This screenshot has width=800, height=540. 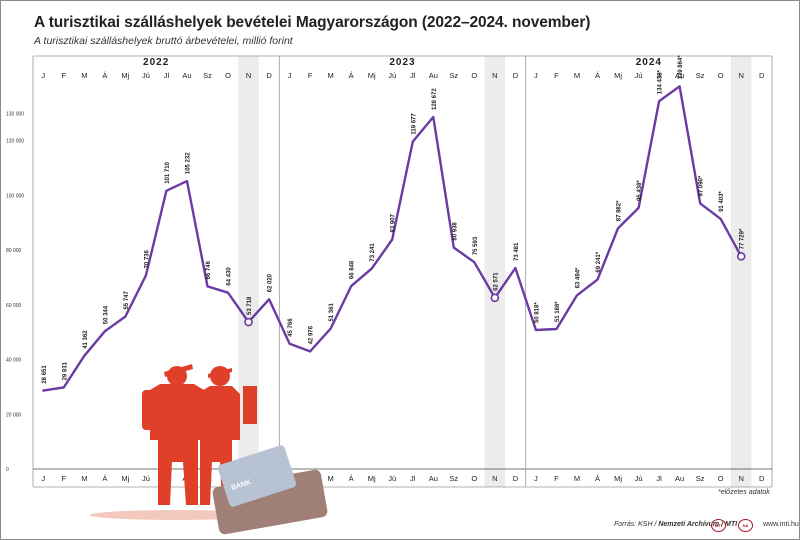 I want to click on bank-card-shape, so click(x=257, y=476).